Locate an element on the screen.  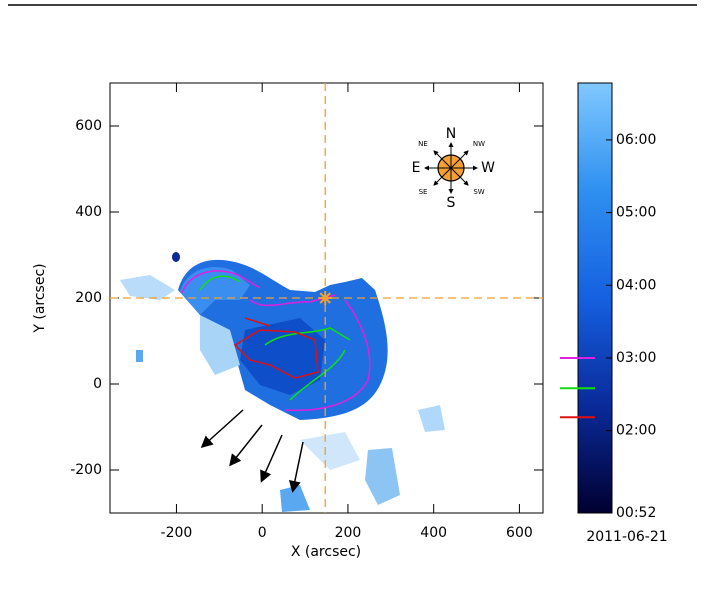
x-tick-label: 600 is located at coordinates (519, 533).